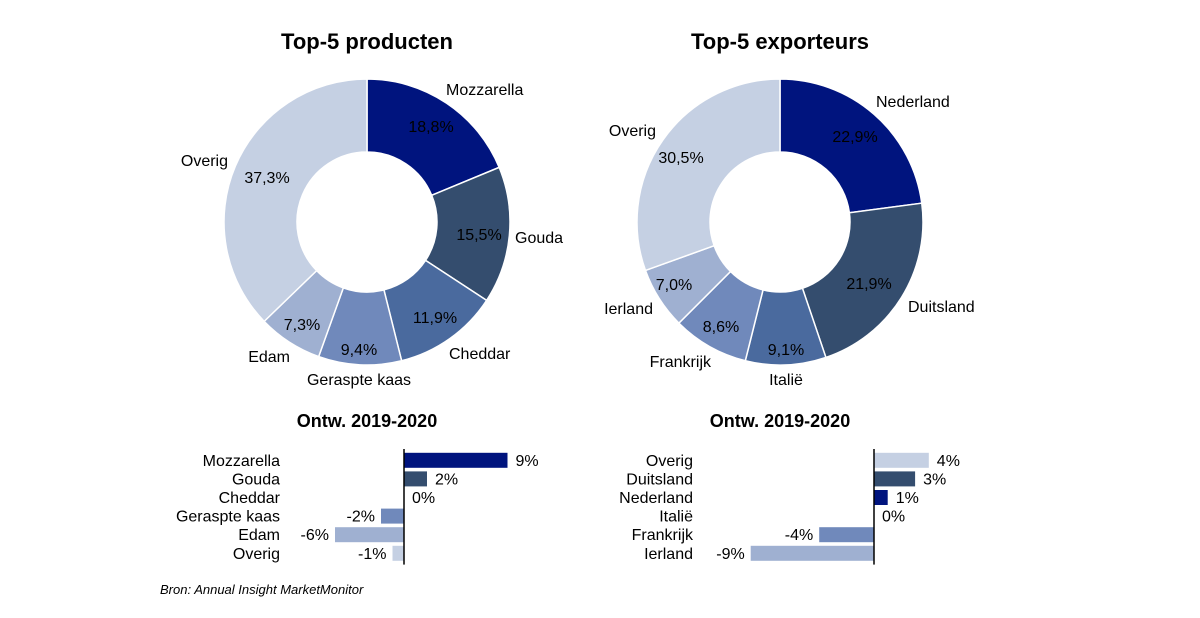  Describe the element at coordinates (256, 479) in the screenshot. I see `bar-category-producten-1: Gouda` at that location.